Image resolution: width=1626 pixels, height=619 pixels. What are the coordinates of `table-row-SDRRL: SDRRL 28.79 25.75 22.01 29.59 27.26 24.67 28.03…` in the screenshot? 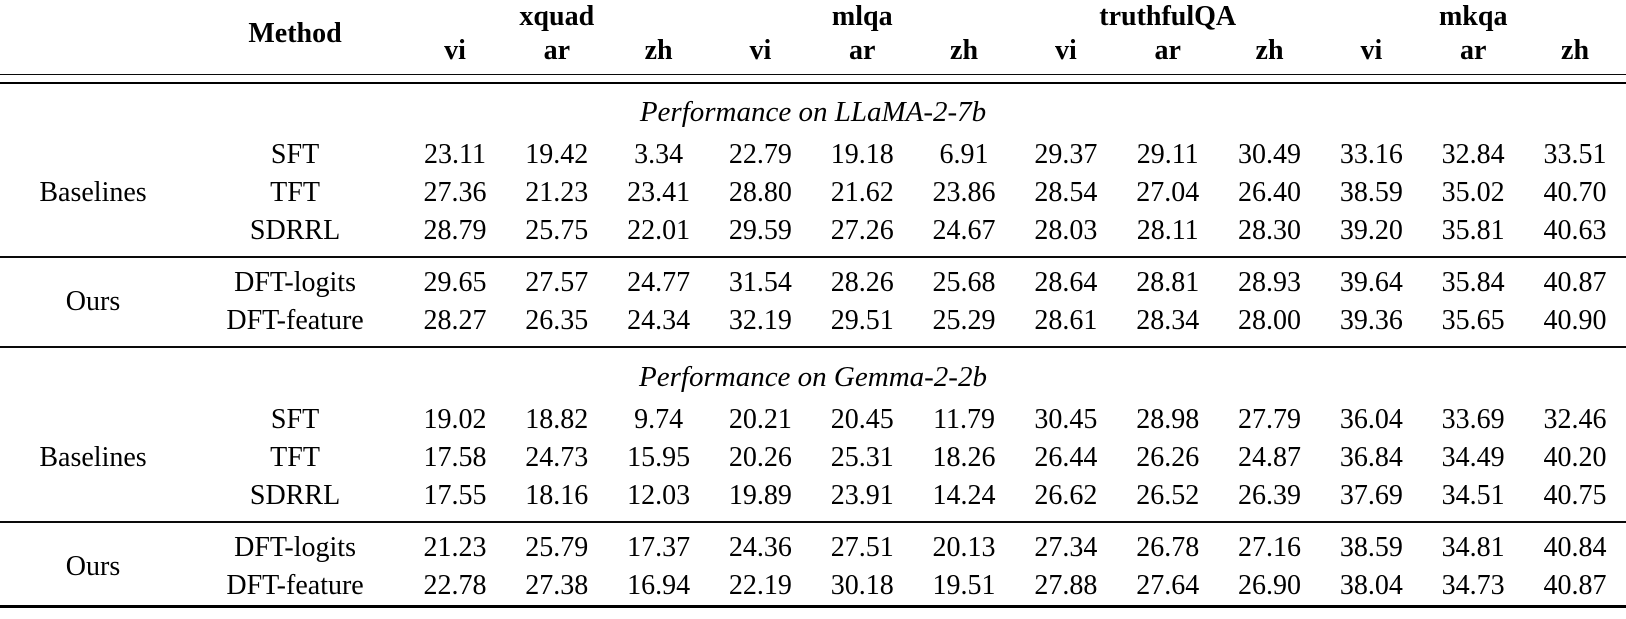 It's located at (813, 231).